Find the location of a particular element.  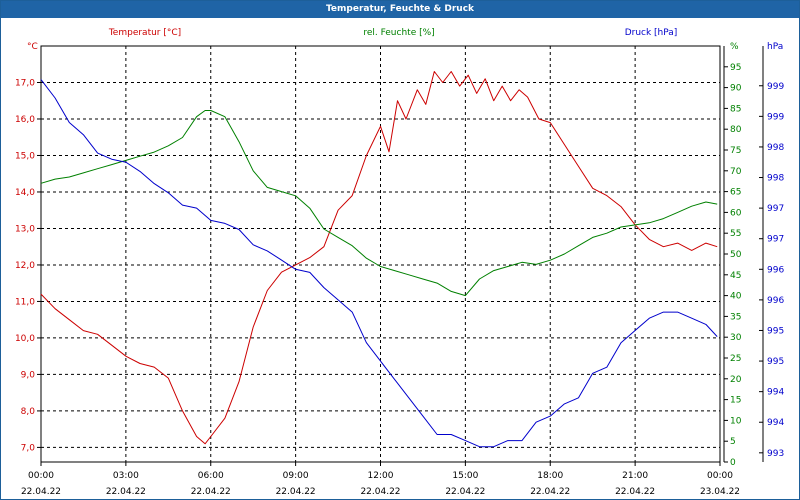

x-tick-label-time: 06:00 is located at coordinates (211, 476).